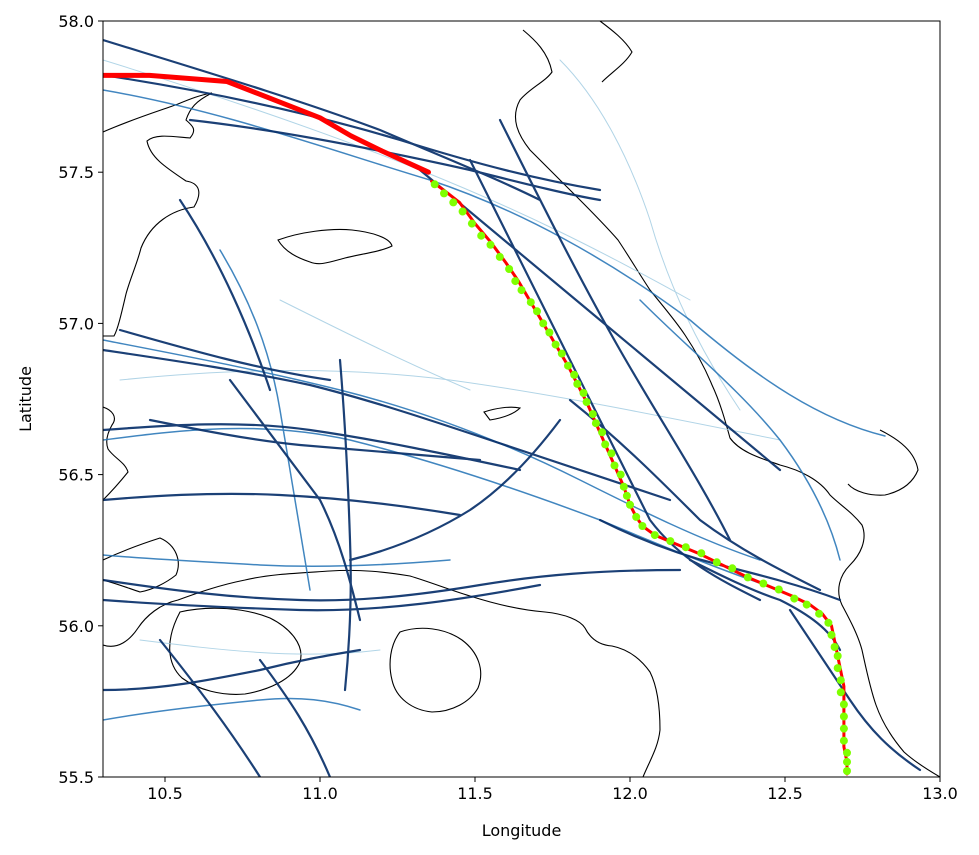 This screenshot has height=855, width=979. I want to click on x-axis-ticks: 10.5 11.0 11.5 12.0 12.5 13.0, so click(552, 790).